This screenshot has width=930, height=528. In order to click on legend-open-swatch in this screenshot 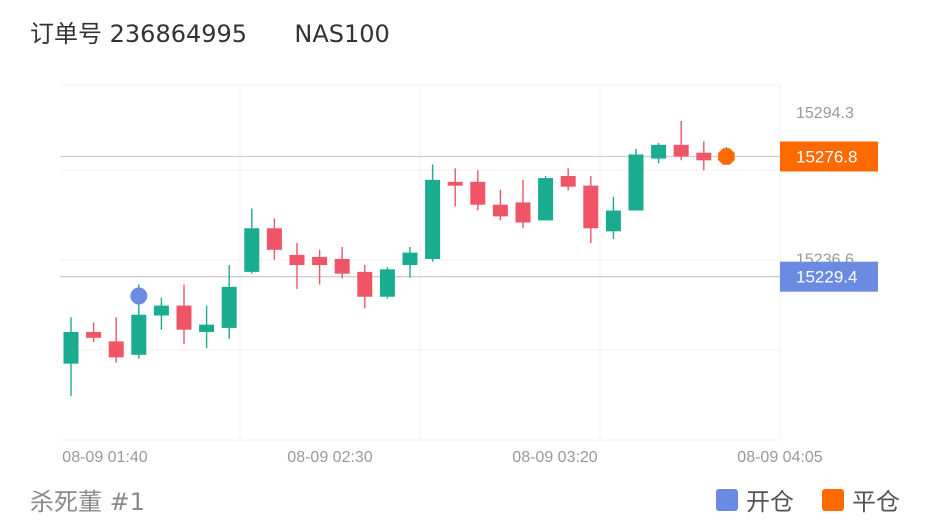, I will do `click(727, 499)`.